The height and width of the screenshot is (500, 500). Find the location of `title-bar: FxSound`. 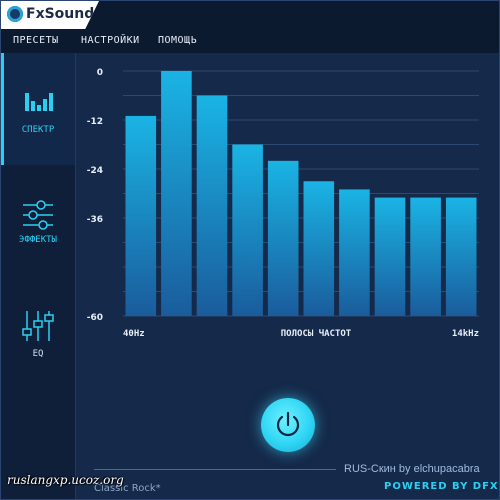

title-bar: FxSound is located at coordinates (250, 15).